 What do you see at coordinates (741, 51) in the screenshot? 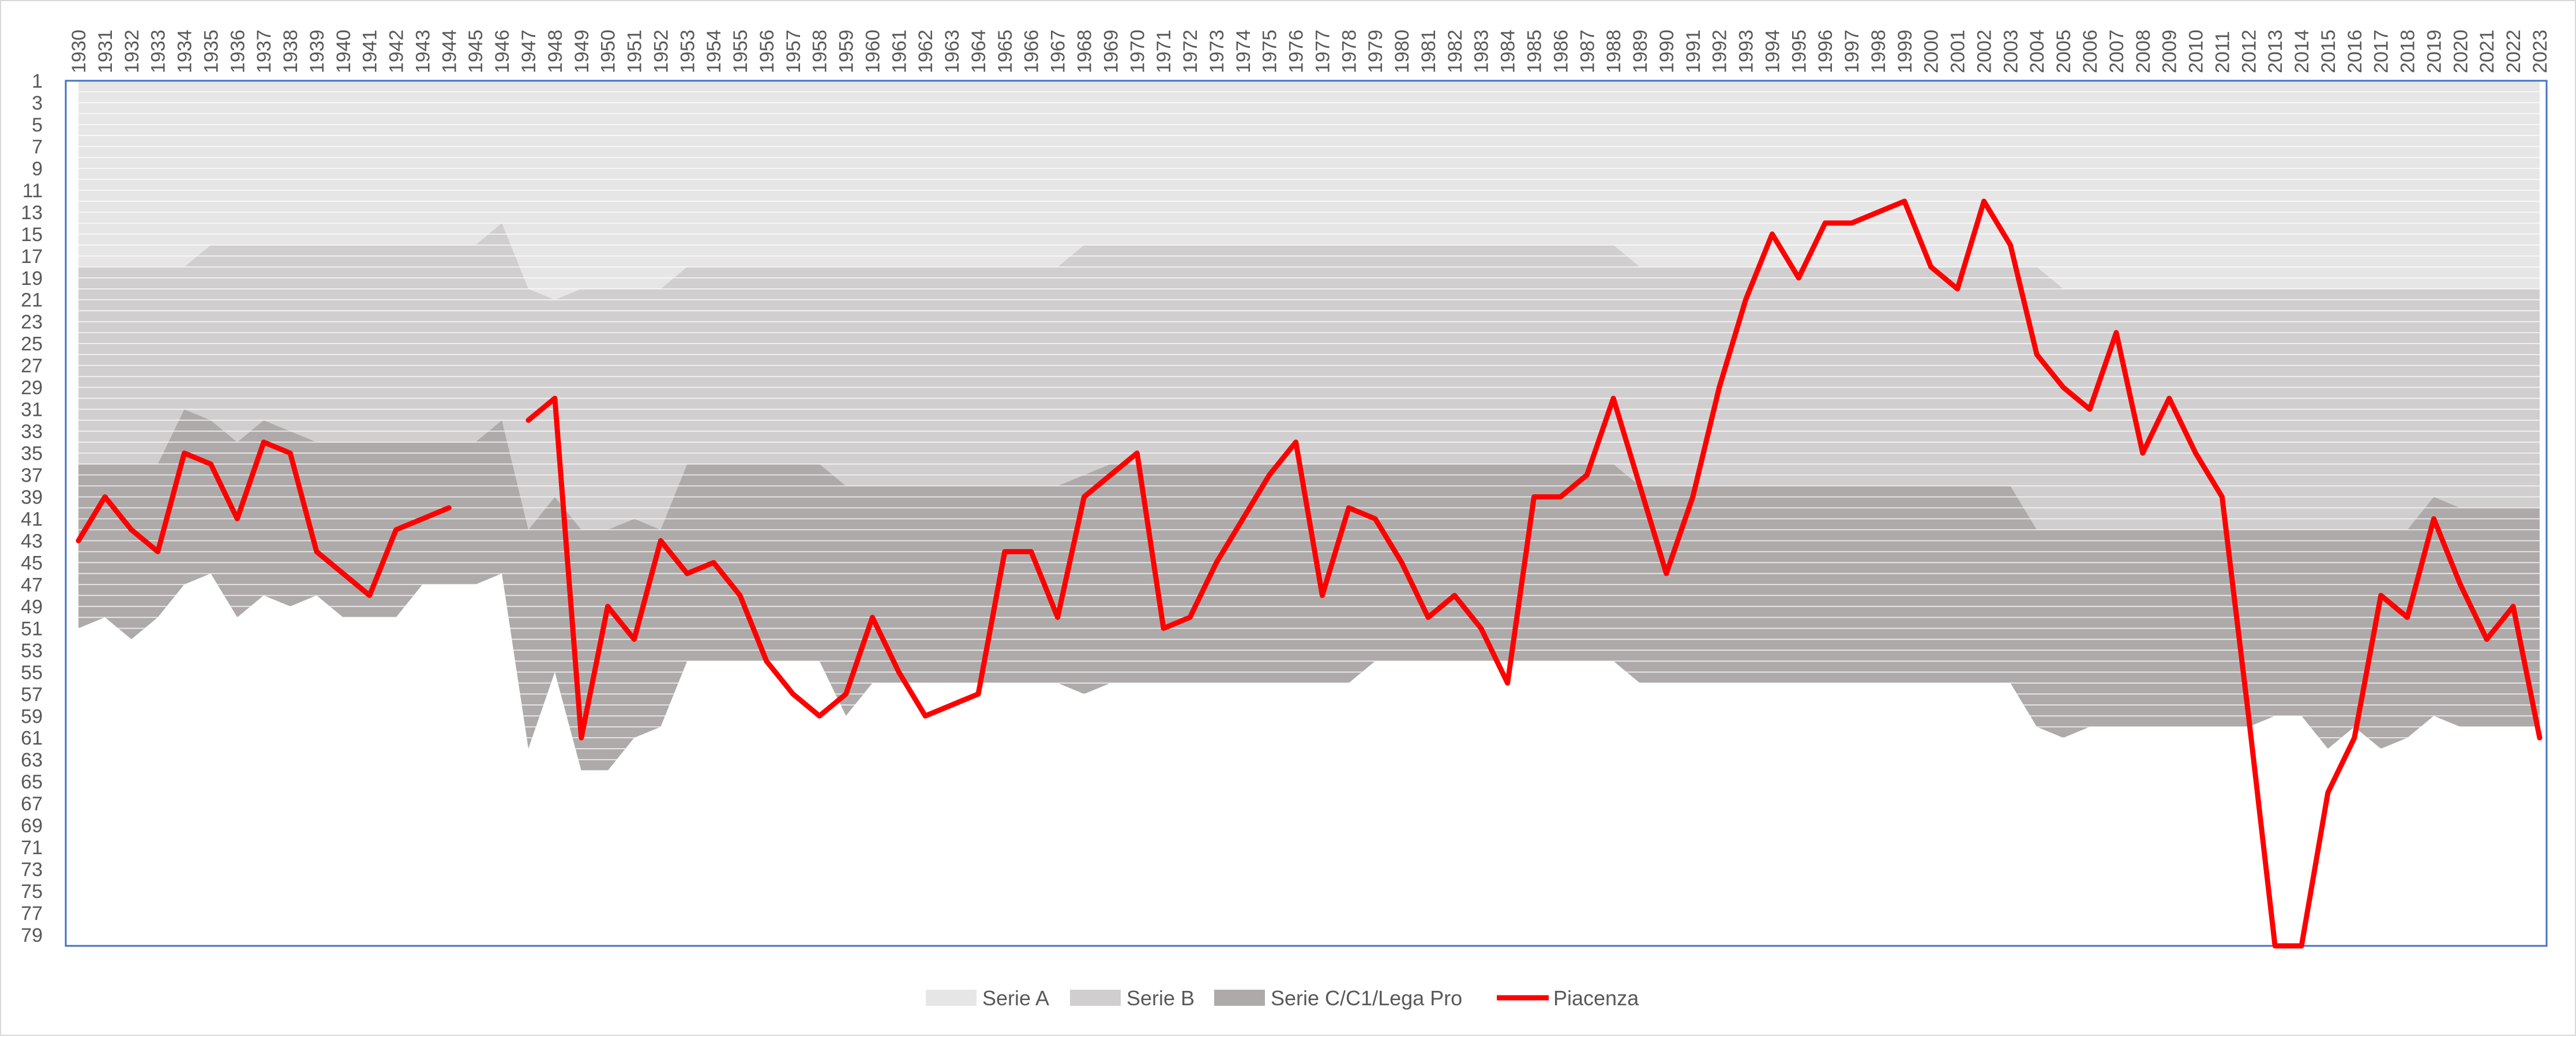
I see `x-tick-label: 1955` at bounding box center [741, 51].